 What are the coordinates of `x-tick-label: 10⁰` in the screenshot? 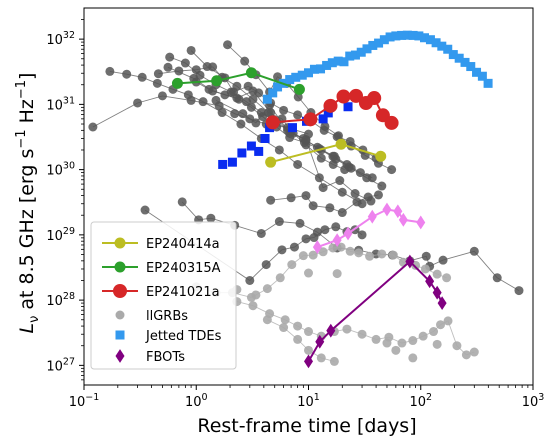 It's located at (196, 401).